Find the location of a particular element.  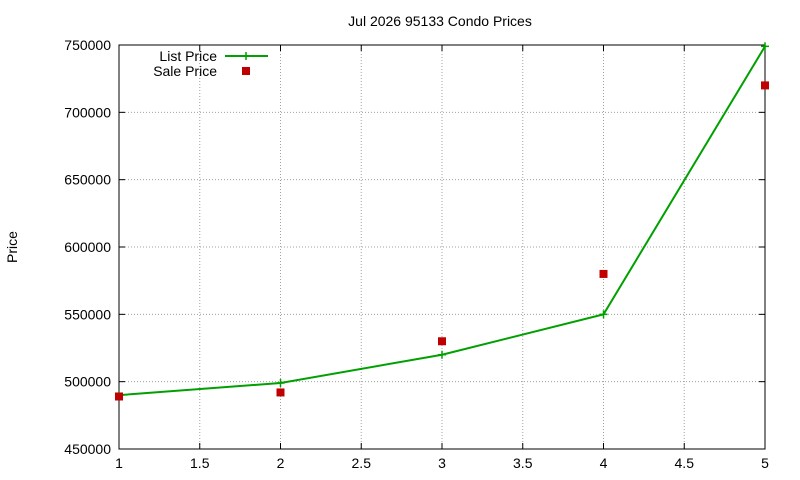

x-tick-labels: 1 1.5 2 2.5 3 3.5 4 4.5 5 is located at coordinates (442, 463).